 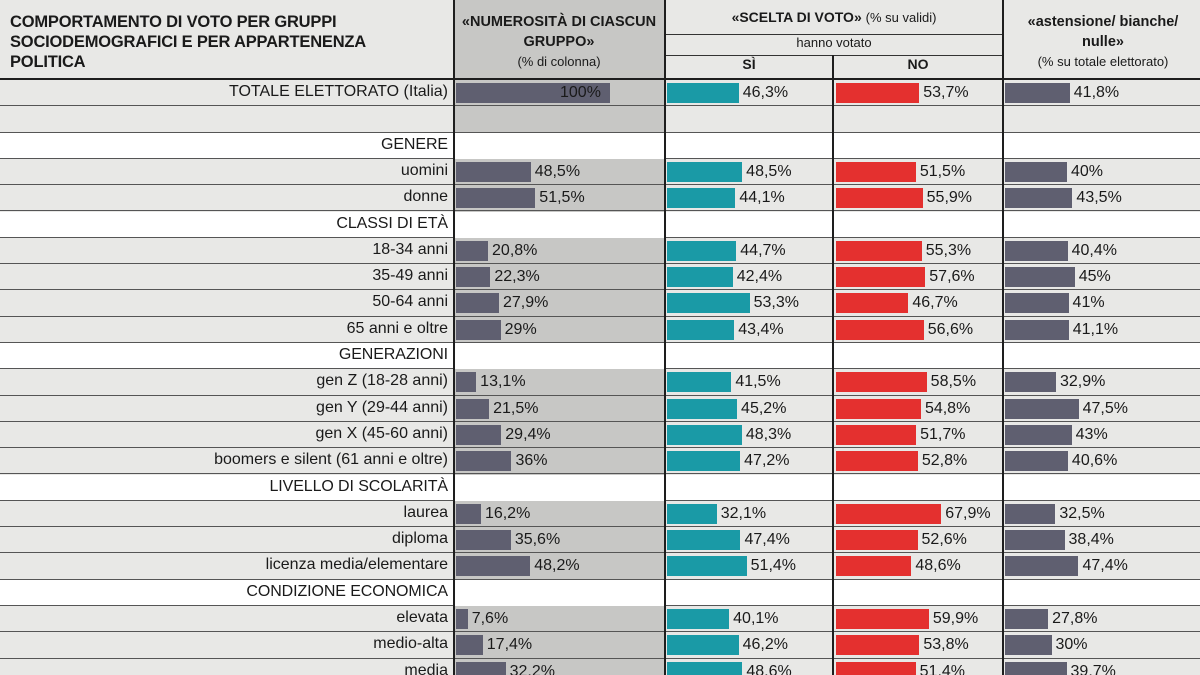 What do you see at coordinates (935, 303) in the screenshot?
I see `no-value-label: 46,7%` at bounding box center [935, 303].